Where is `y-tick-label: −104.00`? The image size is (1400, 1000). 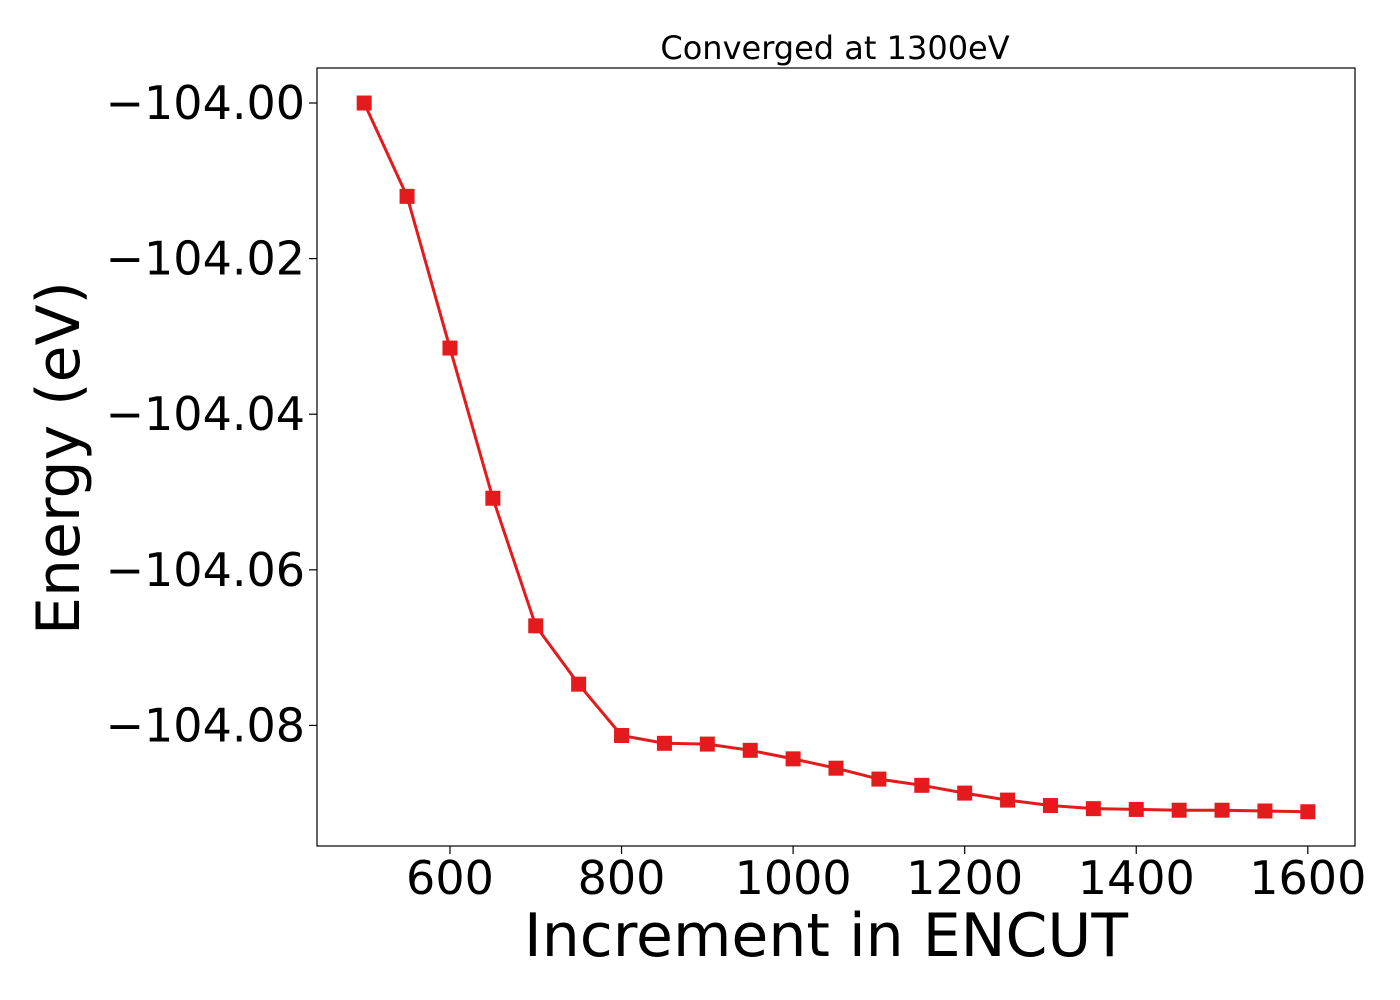
y-tick-label: −104.00 is located at coordinates (206, 103).